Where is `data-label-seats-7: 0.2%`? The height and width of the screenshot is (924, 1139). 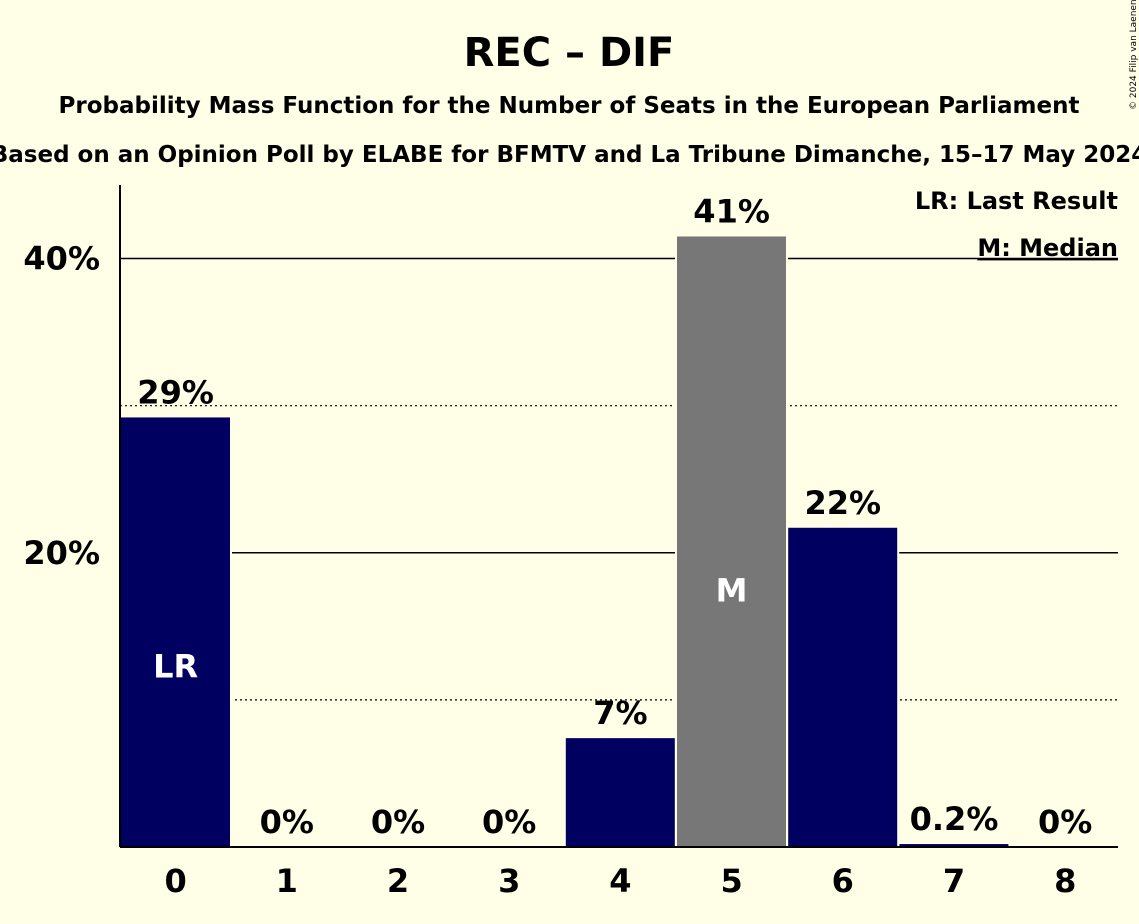 data-label-seats-7: 0.2% is located at coordinates (954, 819).